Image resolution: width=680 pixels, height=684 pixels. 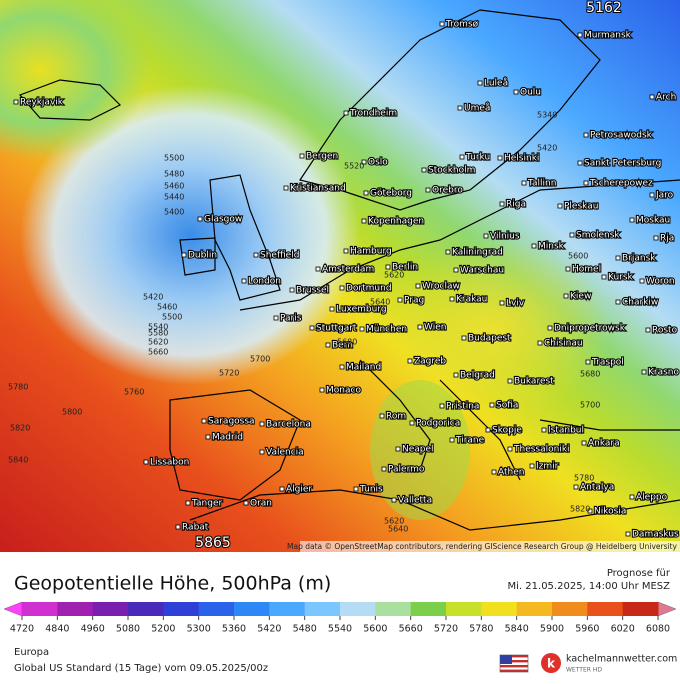 What do you see at coordinates (477, 158) in the screenshot?
I see `city-label: Turku` at bounding box center [477, 158].